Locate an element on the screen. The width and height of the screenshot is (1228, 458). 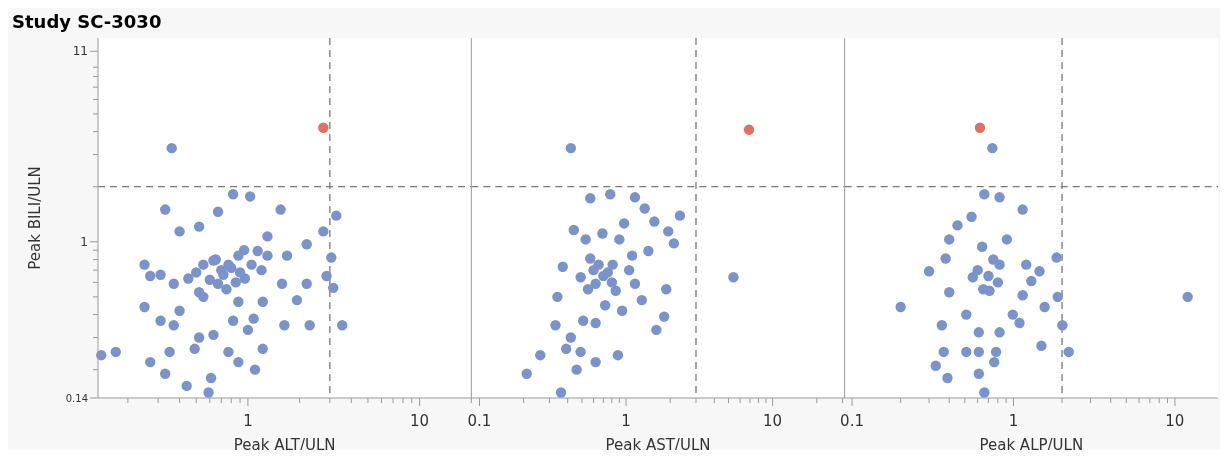
y-tick-label: 11 is located at coordinates (80, 51).